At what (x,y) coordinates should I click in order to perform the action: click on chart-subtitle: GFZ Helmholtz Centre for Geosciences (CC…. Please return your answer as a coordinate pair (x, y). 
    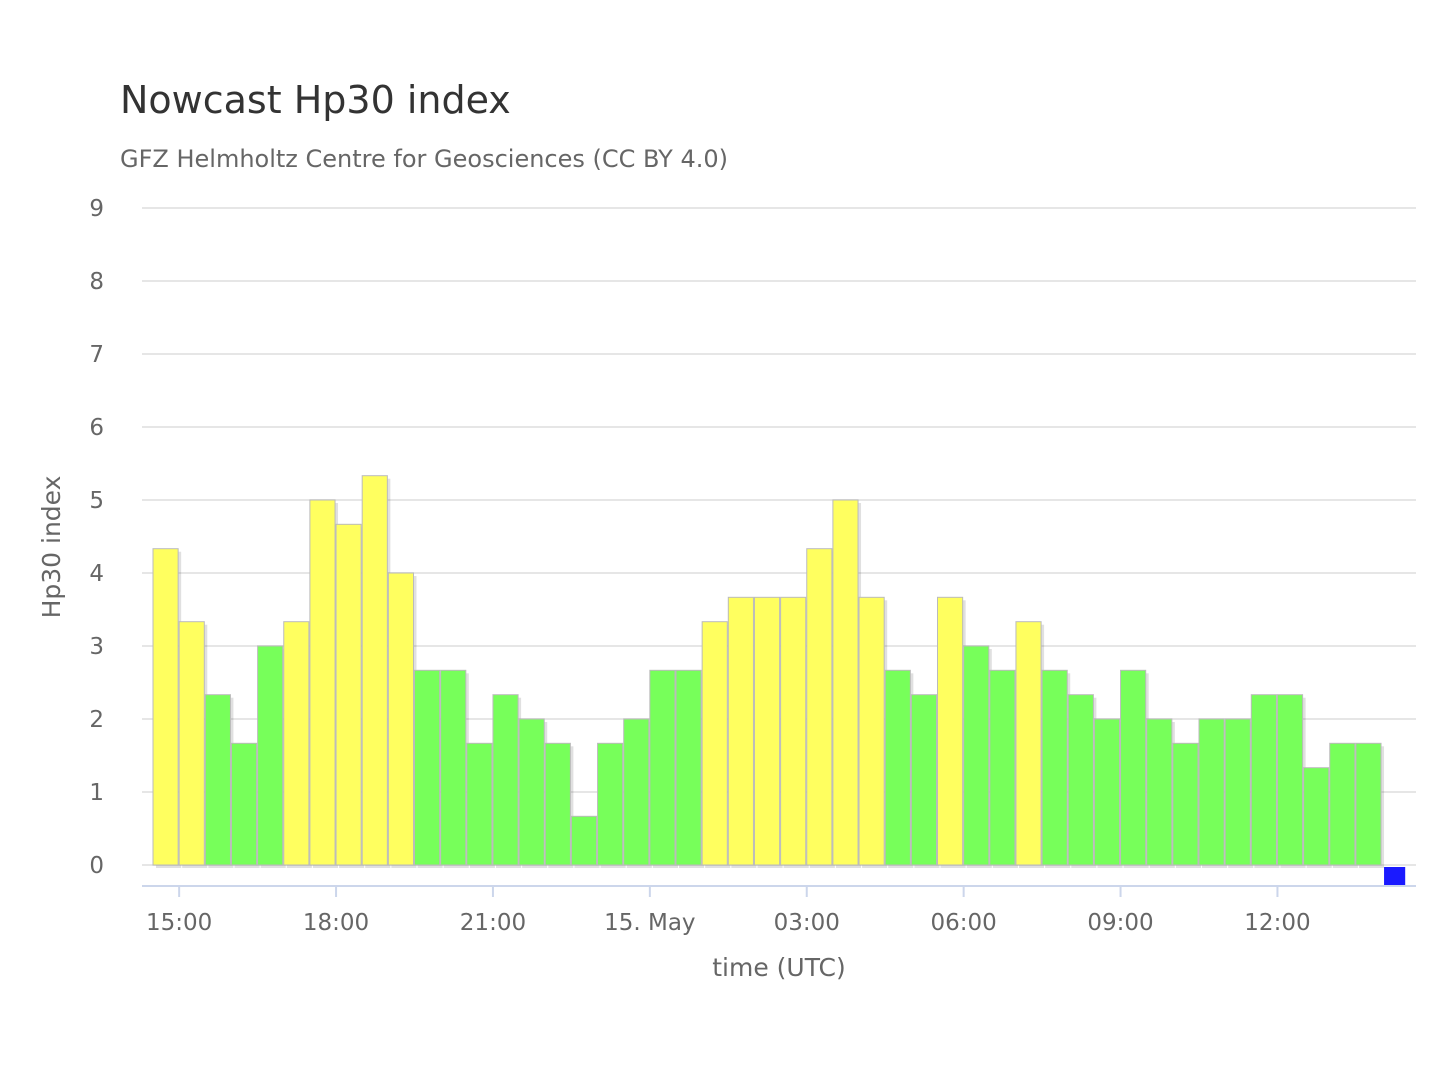
    Looking at the image, I should click on (424, 159).